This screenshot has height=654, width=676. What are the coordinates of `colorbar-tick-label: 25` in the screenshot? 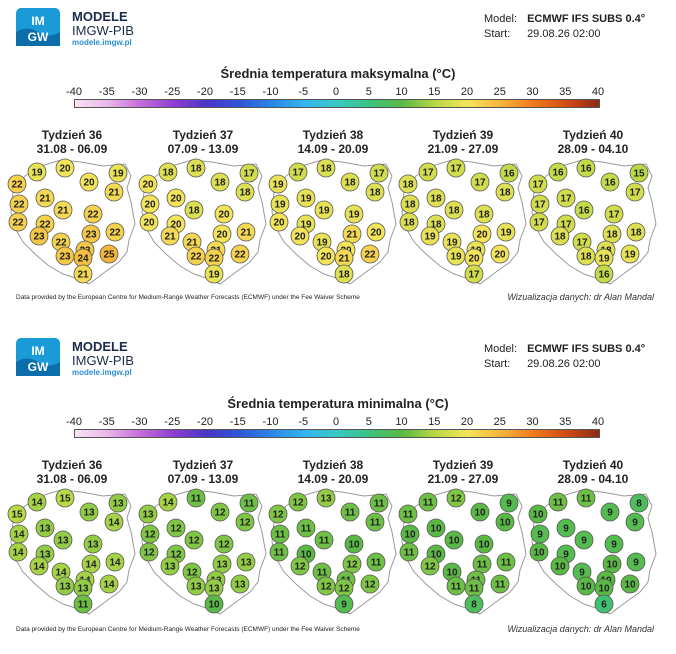 It's located at (499, 422).